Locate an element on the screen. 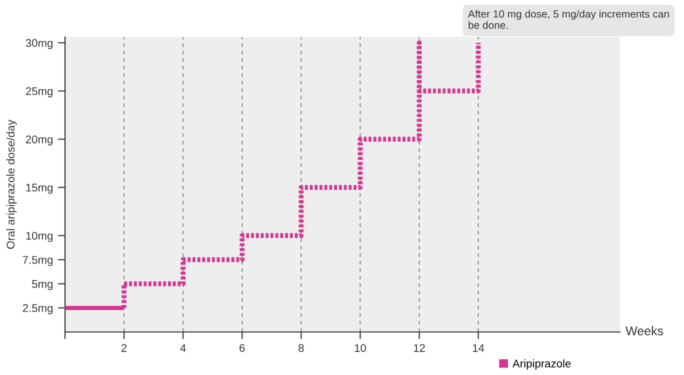  x-axis-title: Weeks is located at coordinates (645, 331).